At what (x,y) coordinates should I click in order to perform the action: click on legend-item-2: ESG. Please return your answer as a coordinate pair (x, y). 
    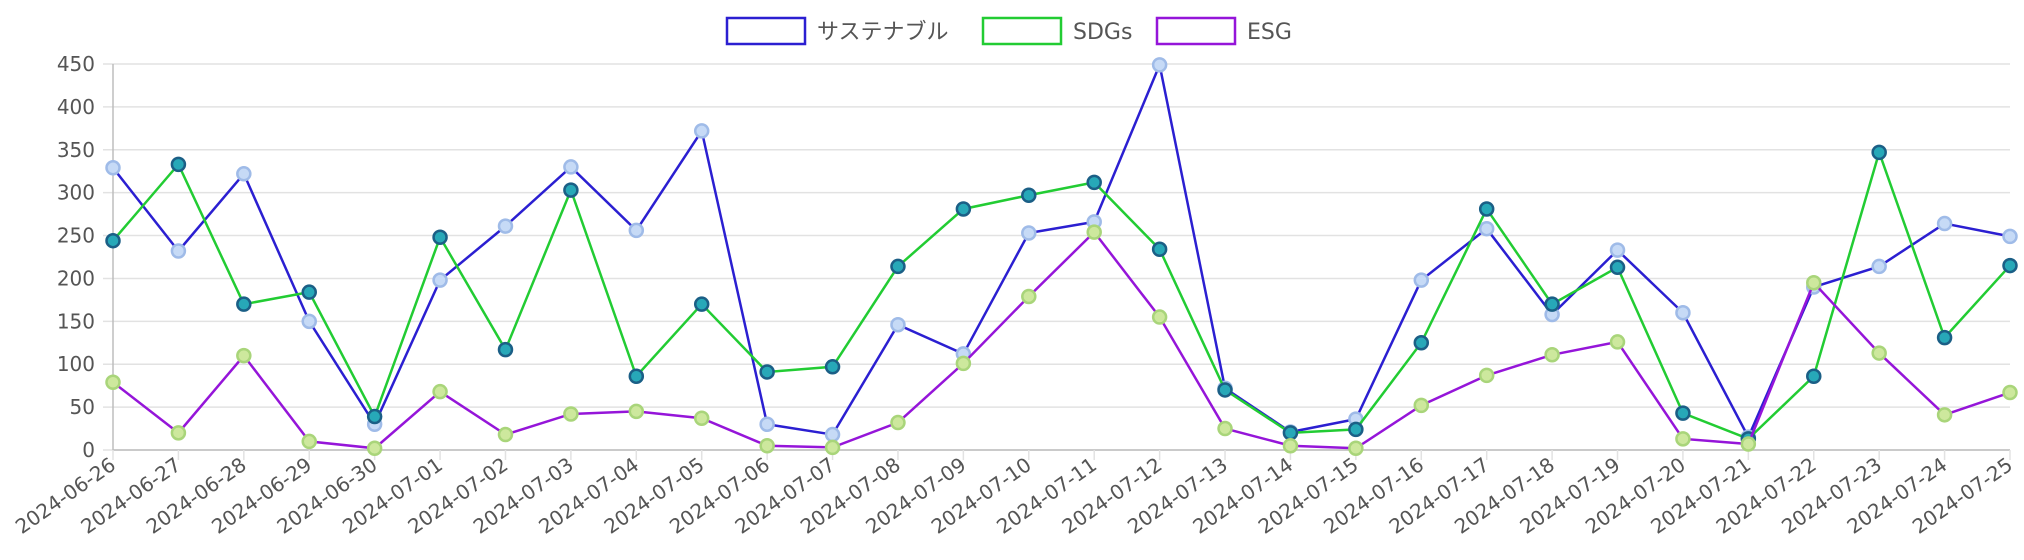
    Looking at the image, I should click on (1223, 31).